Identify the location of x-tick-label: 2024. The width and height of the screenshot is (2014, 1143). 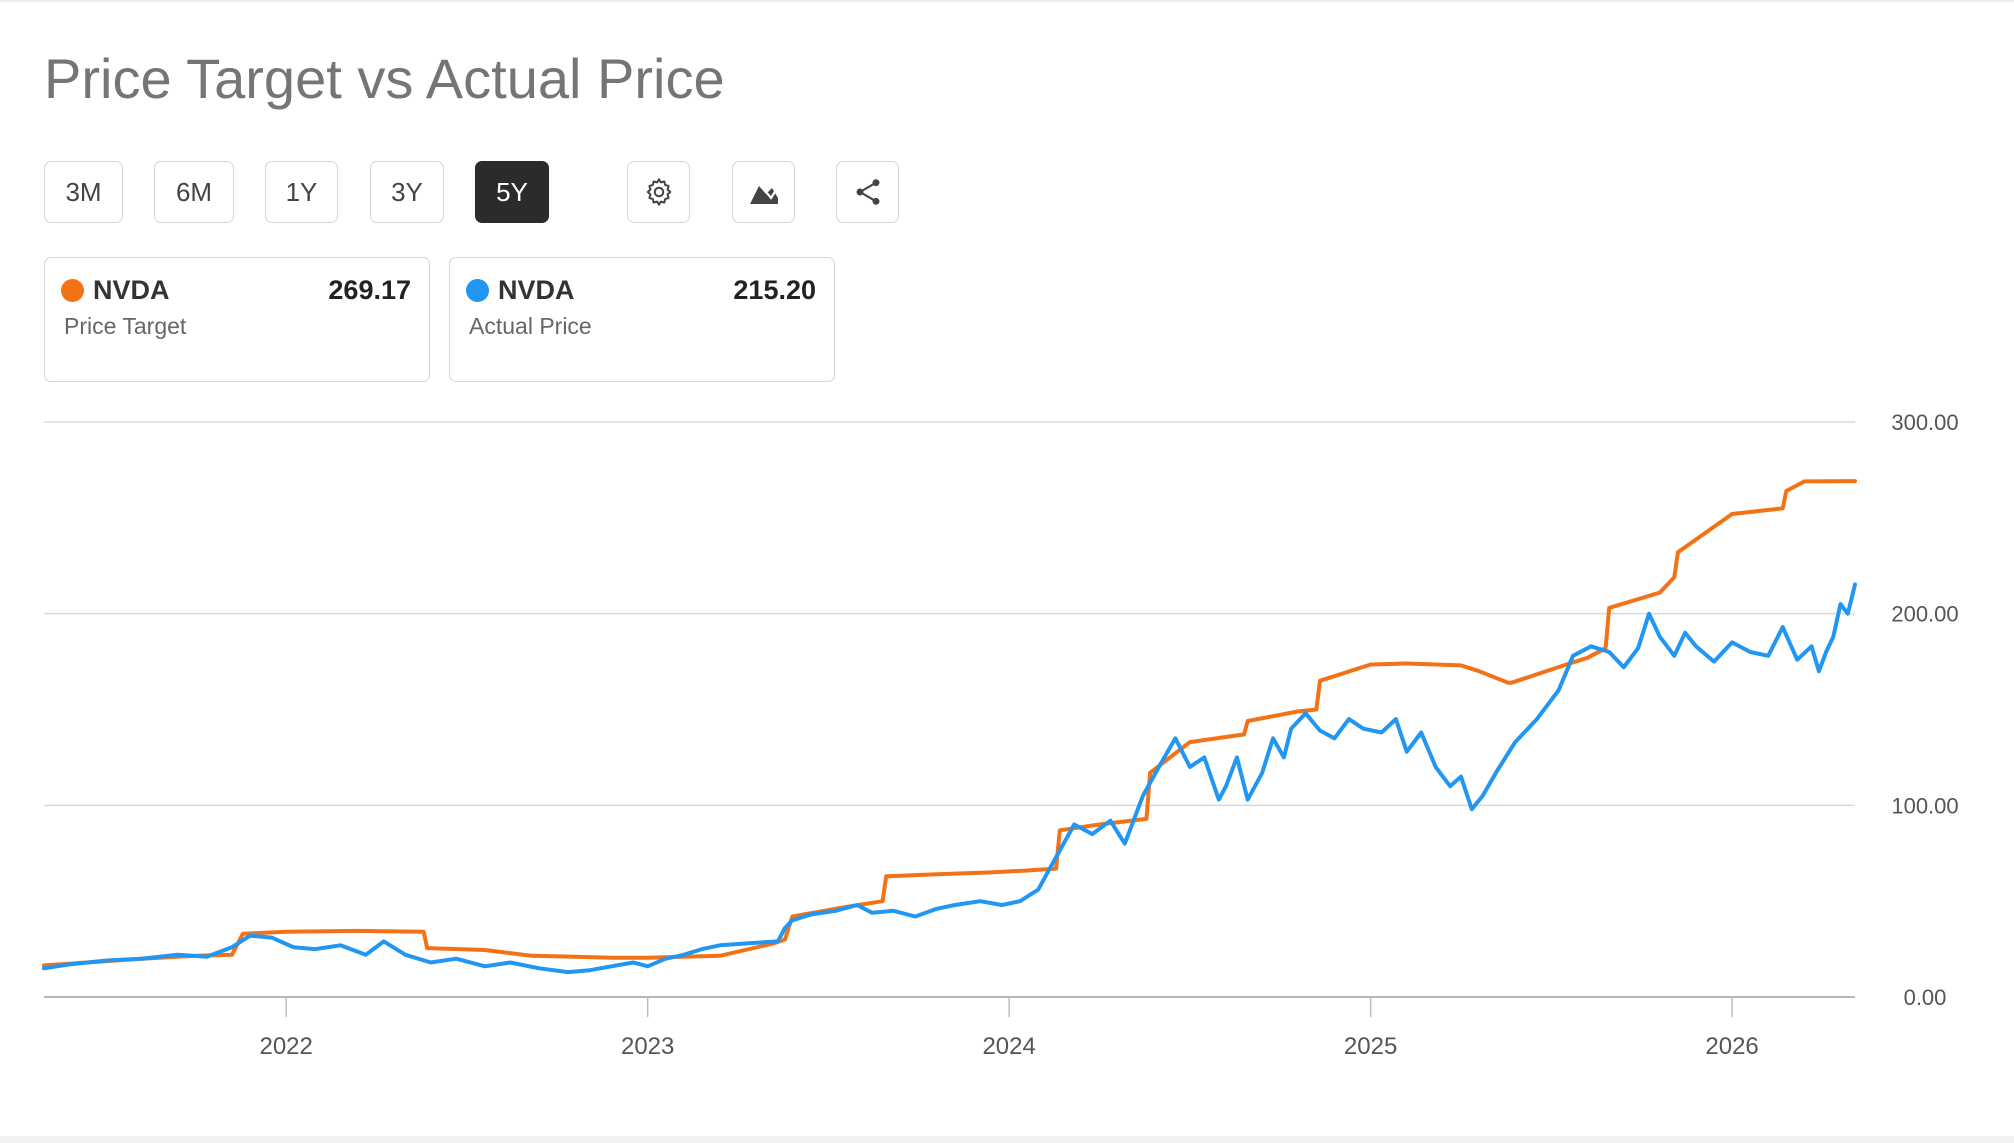
(1008, 1046).